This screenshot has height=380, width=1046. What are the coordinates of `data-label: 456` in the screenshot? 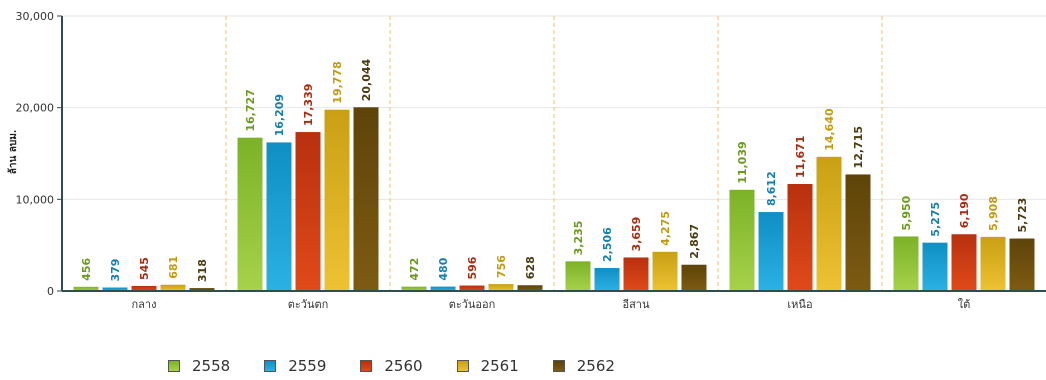 It's located at (86, 269).